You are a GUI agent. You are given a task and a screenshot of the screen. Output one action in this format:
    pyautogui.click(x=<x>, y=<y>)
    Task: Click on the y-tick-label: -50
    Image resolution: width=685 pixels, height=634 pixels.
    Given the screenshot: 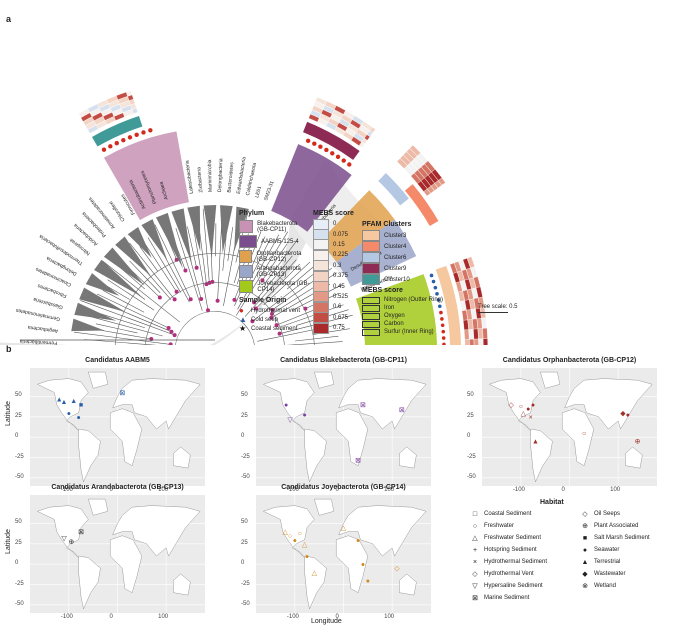 What is the action you would take?
    pyautogui.click(x=19, y=476)
    